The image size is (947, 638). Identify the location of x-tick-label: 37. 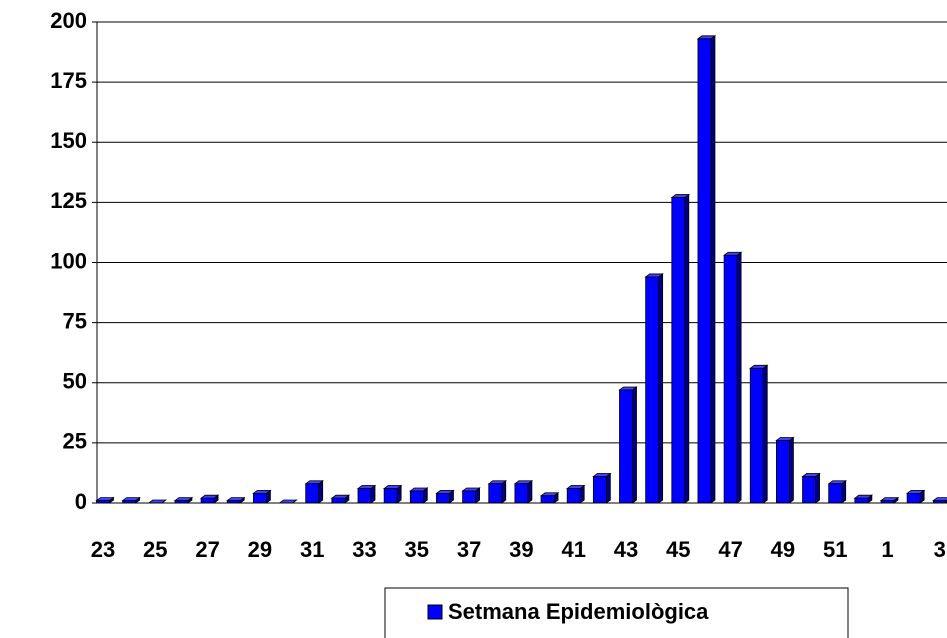
(469, 549).